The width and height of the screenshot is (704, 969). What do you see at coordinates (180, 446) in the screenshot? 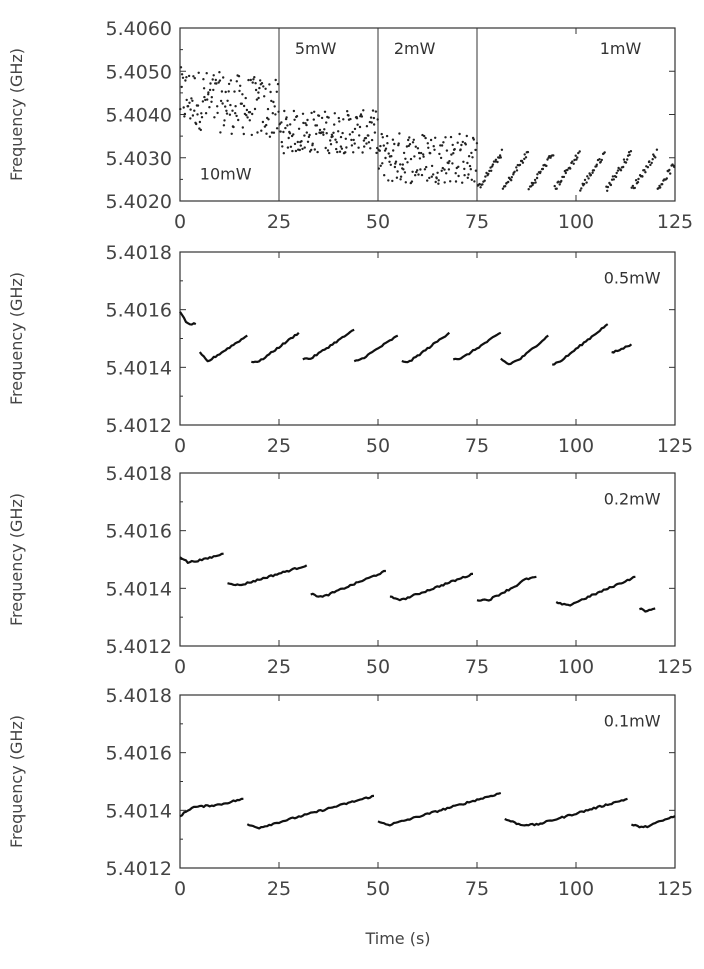
I see `x-tick-label: 0` at bounding box center [180, 446].